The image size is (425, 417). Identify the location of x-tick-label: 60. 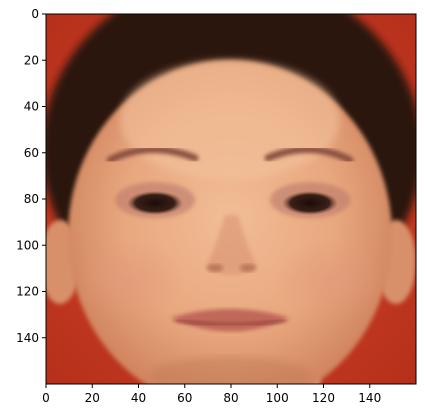
(184, 398).